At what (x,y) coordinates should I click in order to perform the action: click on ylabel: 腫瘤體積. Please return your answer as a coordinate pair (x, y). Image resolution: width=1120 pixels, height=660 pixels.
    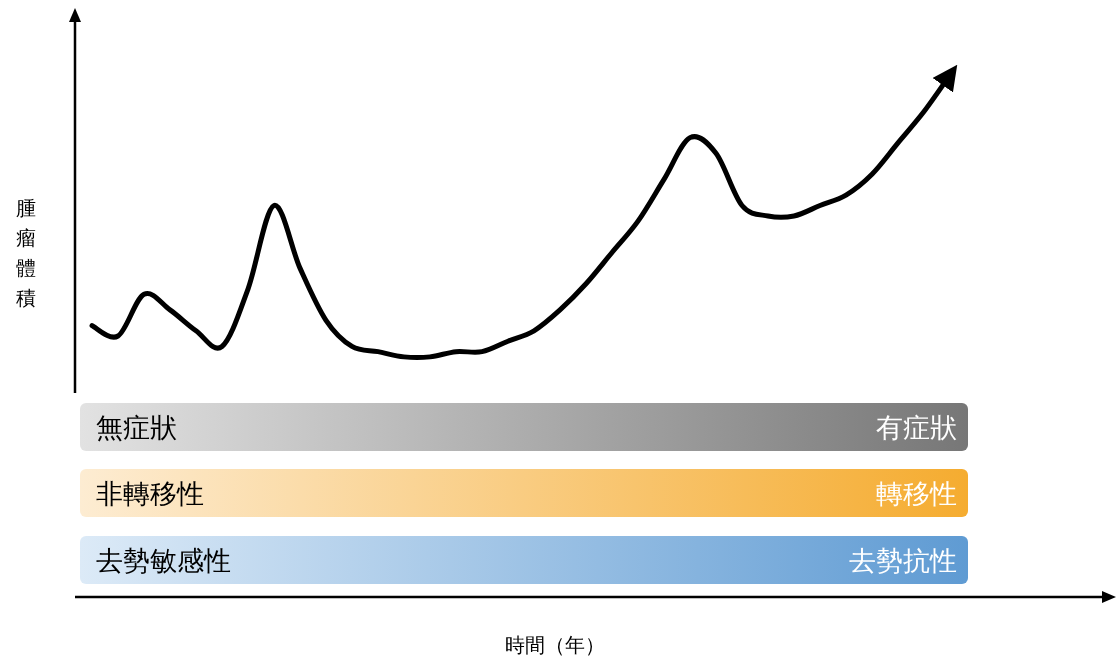
    Looking at the image, I should click on (26, 253).